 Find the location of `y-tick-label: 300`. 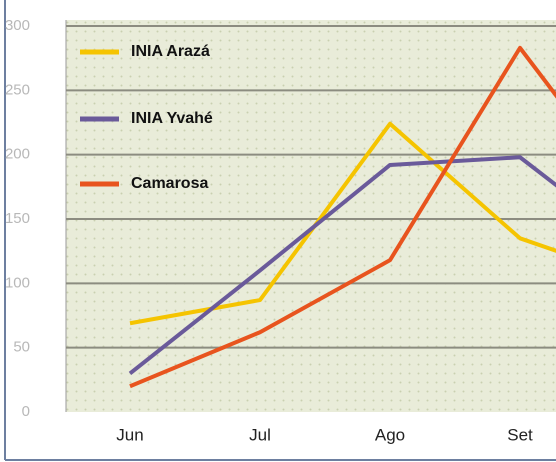

y-tick-label: 300 is located at coordinates (17, 25).